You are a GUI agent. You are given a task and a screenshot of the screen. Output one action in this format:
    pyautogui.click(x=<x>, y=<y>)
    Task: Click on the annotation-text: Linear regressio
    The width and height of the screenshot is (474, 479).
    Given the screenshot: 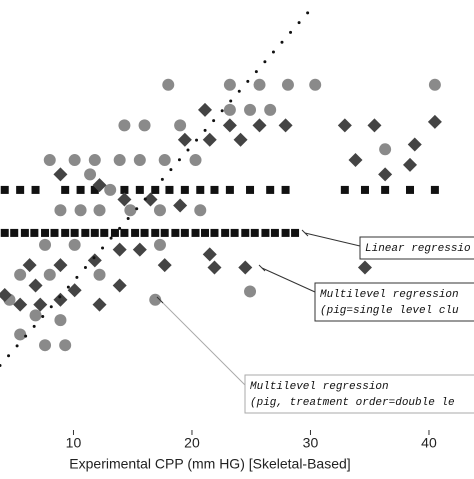 What is the action you would take?
    pyautogui.click(x=418, y=249)
    